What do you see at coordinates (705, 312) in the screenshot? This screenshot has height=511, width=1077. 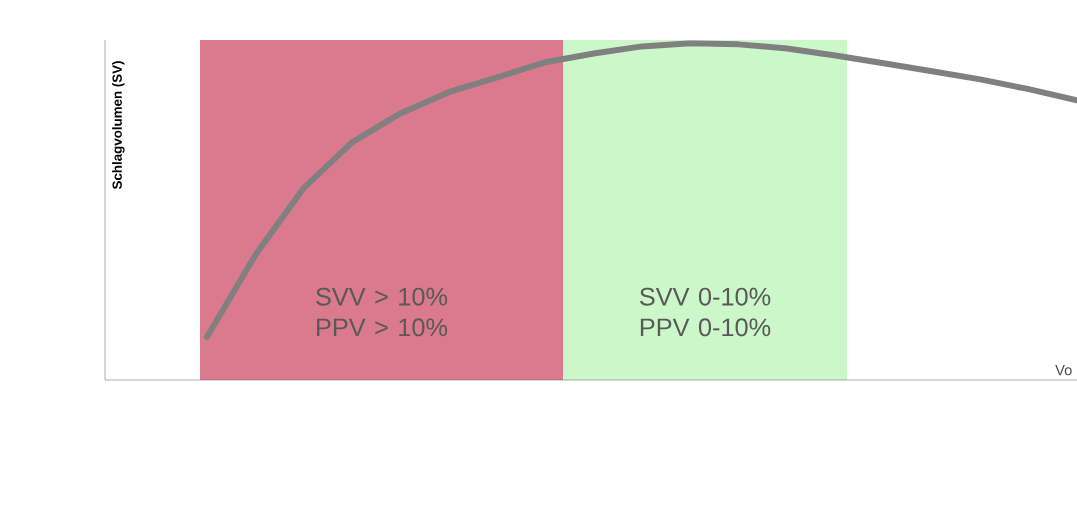 I see `annotation: SVV 0-10% PPV 0-10%` at bounding box center [705, 312].